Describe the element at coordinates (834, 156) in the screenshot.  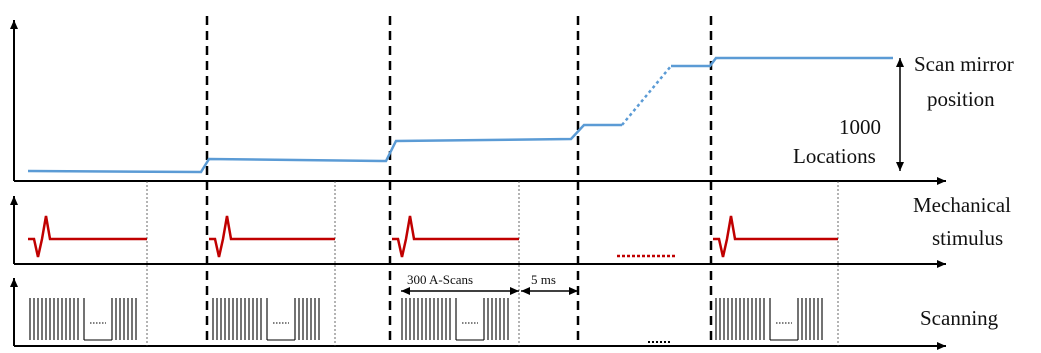
I see `locations-word-label: Locations` at that location.